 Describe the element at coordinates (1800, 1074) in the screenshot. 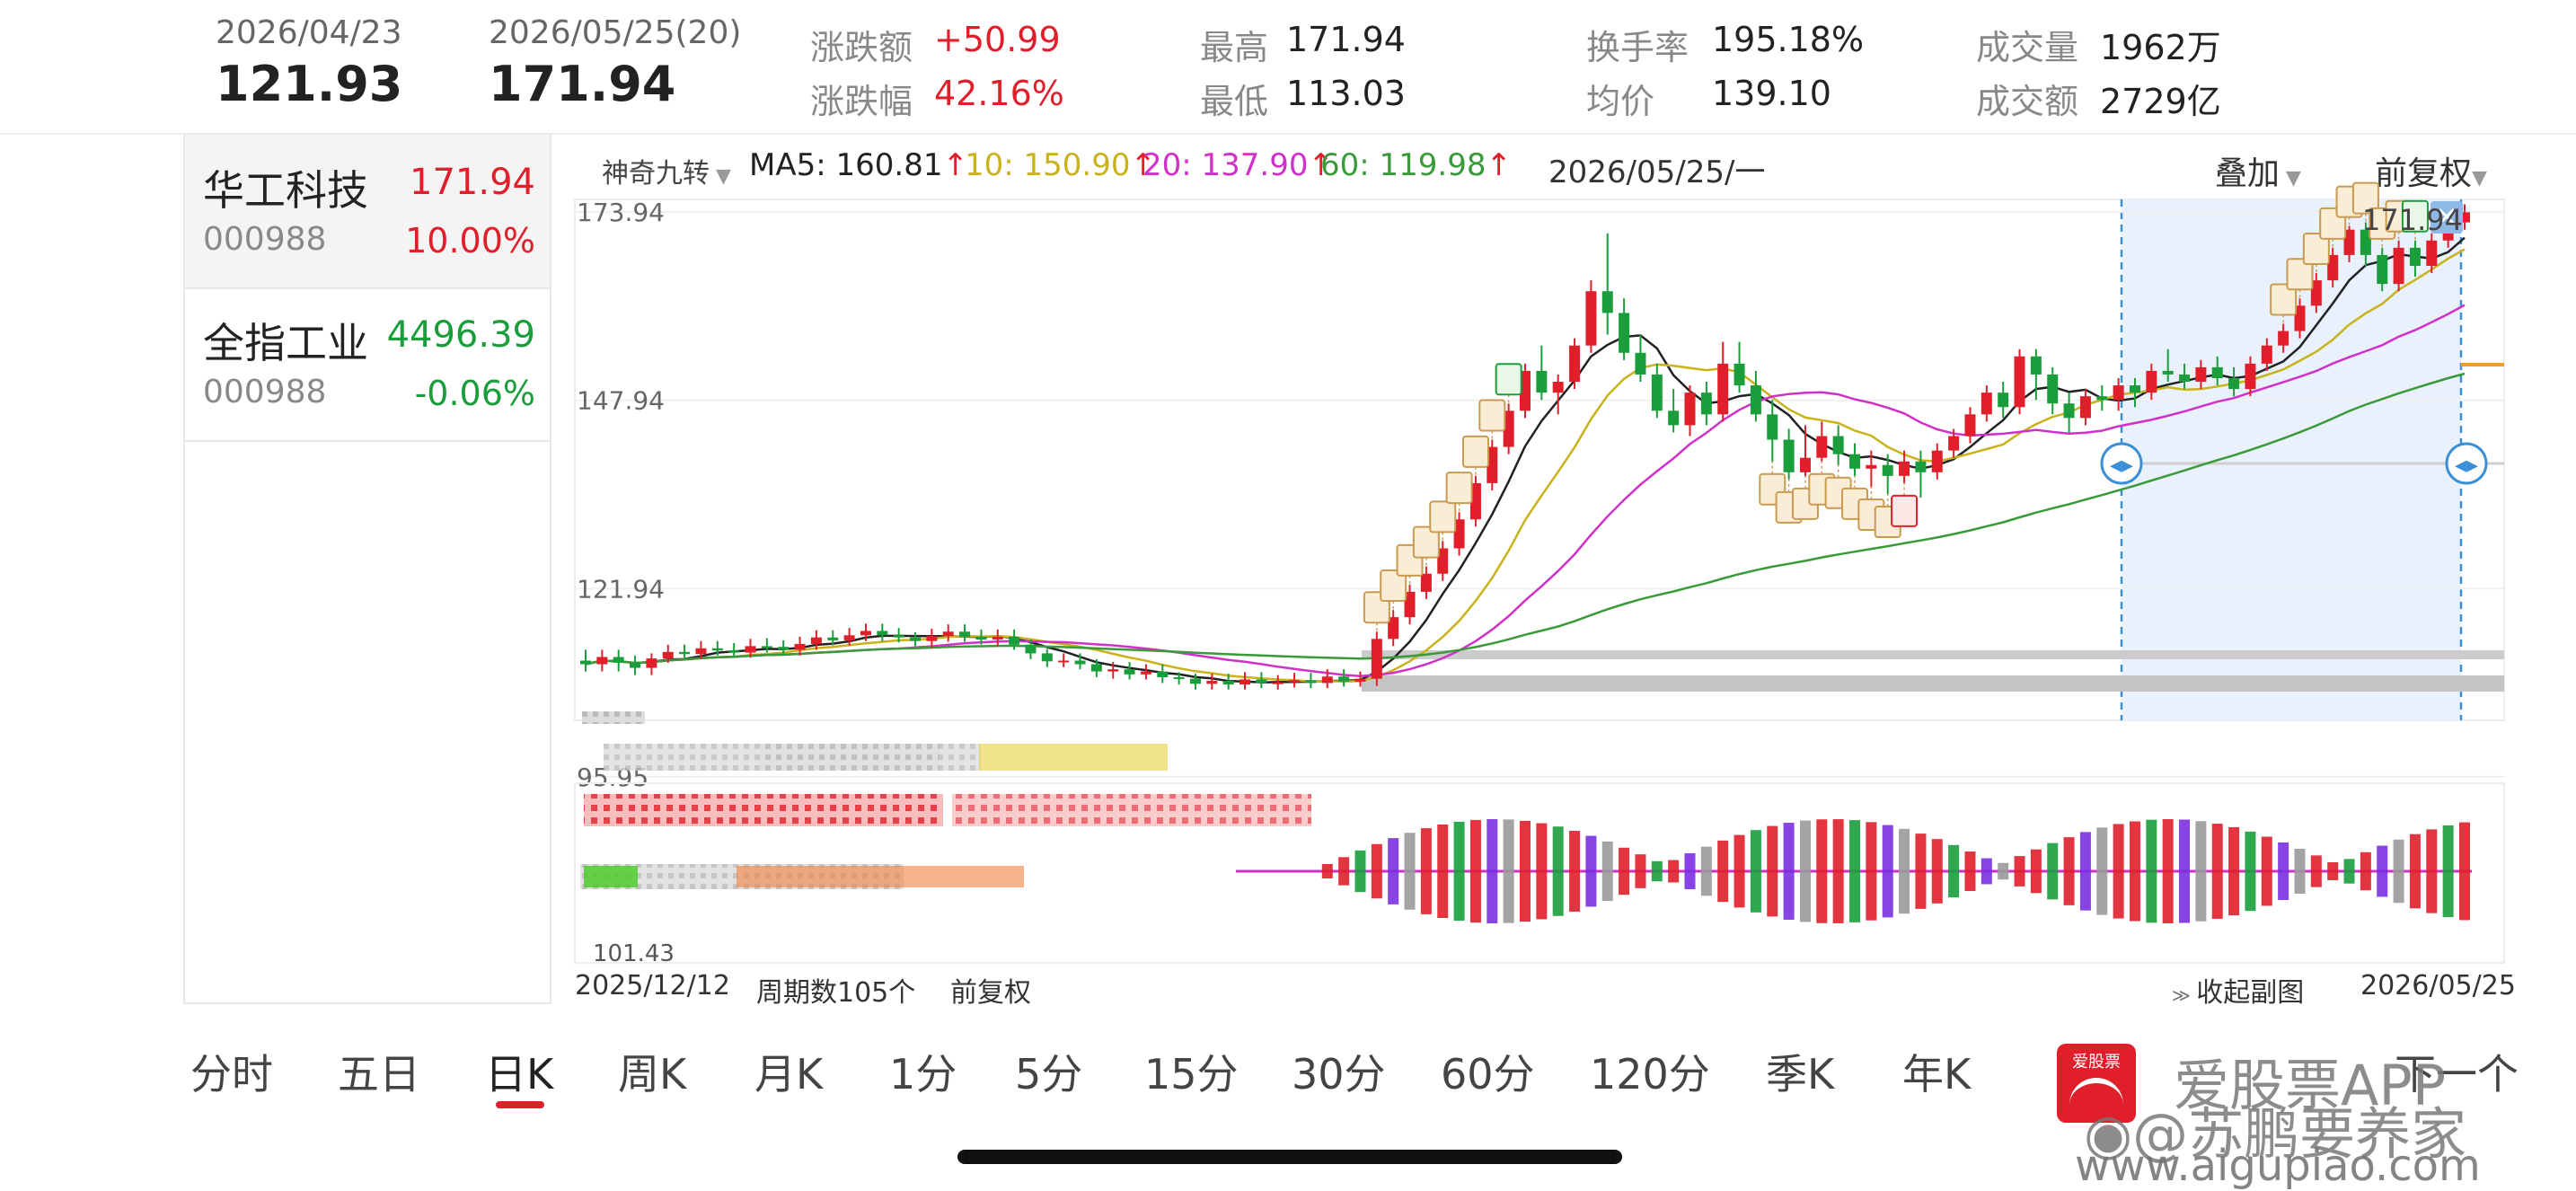

I see `tab-quarterly-k: 季K` at that location.